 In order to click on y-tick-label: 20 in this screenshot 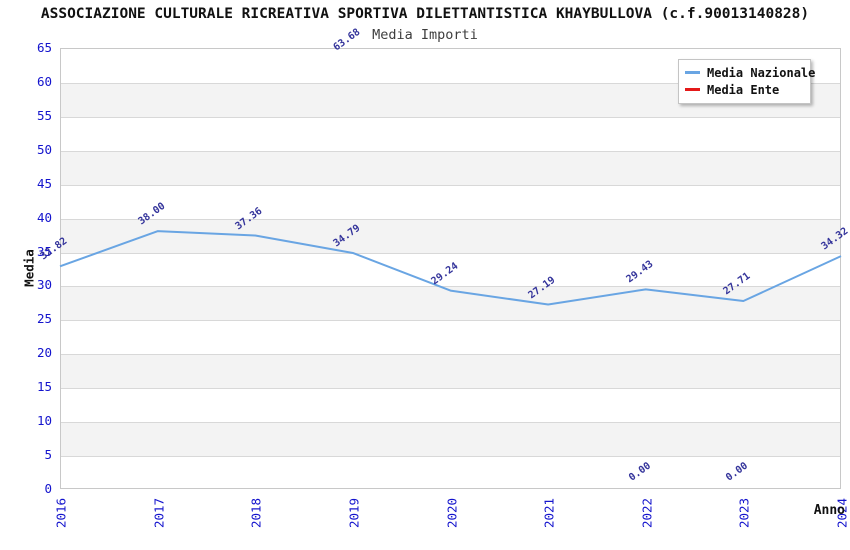, I will do `click(44, 353)`.